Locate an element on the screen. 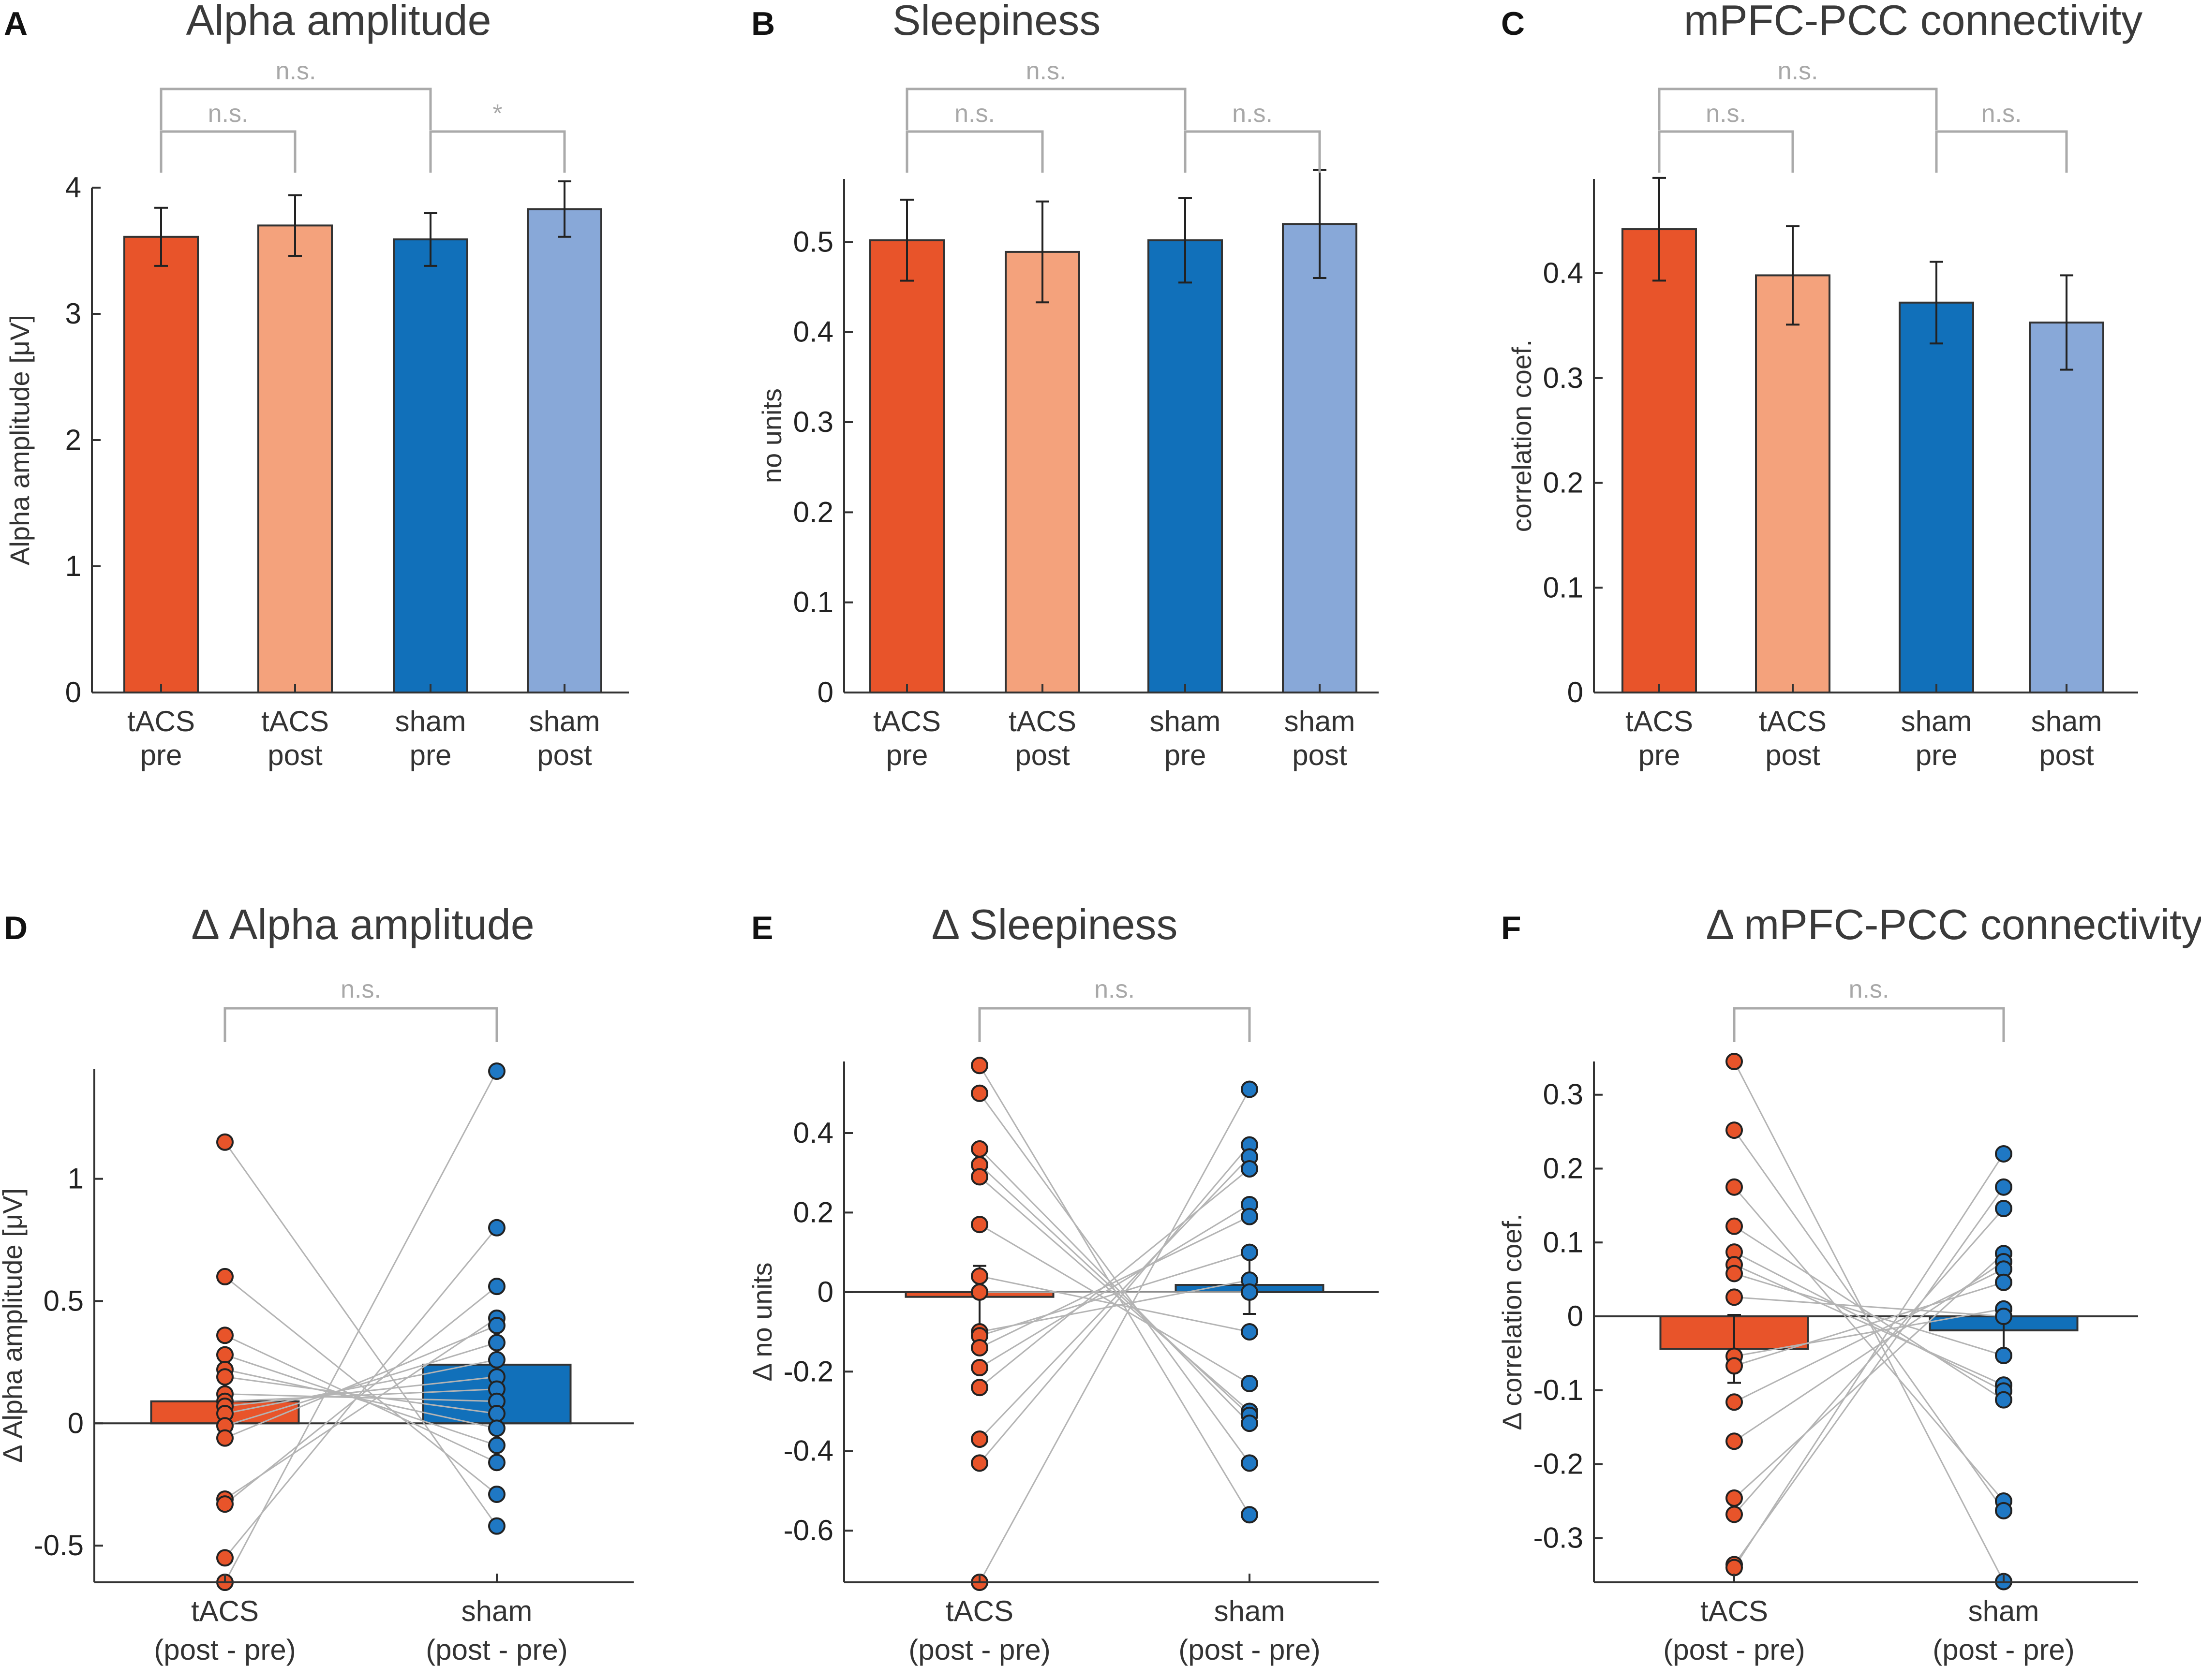 This screenshot has width=2201, height=1680. panel-title: Alpha amplitude is located at coordinates (338, 22).